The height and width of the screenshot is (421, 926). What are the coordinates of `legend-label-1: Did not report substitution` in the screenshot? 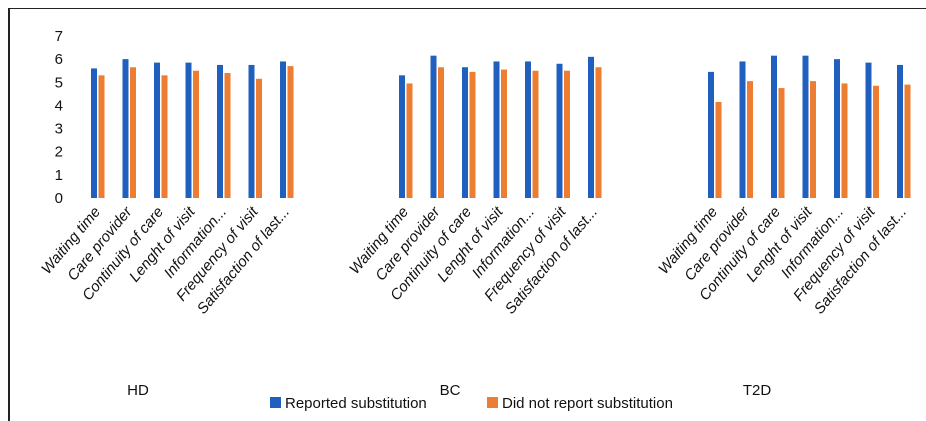 It's located at (587, 403).